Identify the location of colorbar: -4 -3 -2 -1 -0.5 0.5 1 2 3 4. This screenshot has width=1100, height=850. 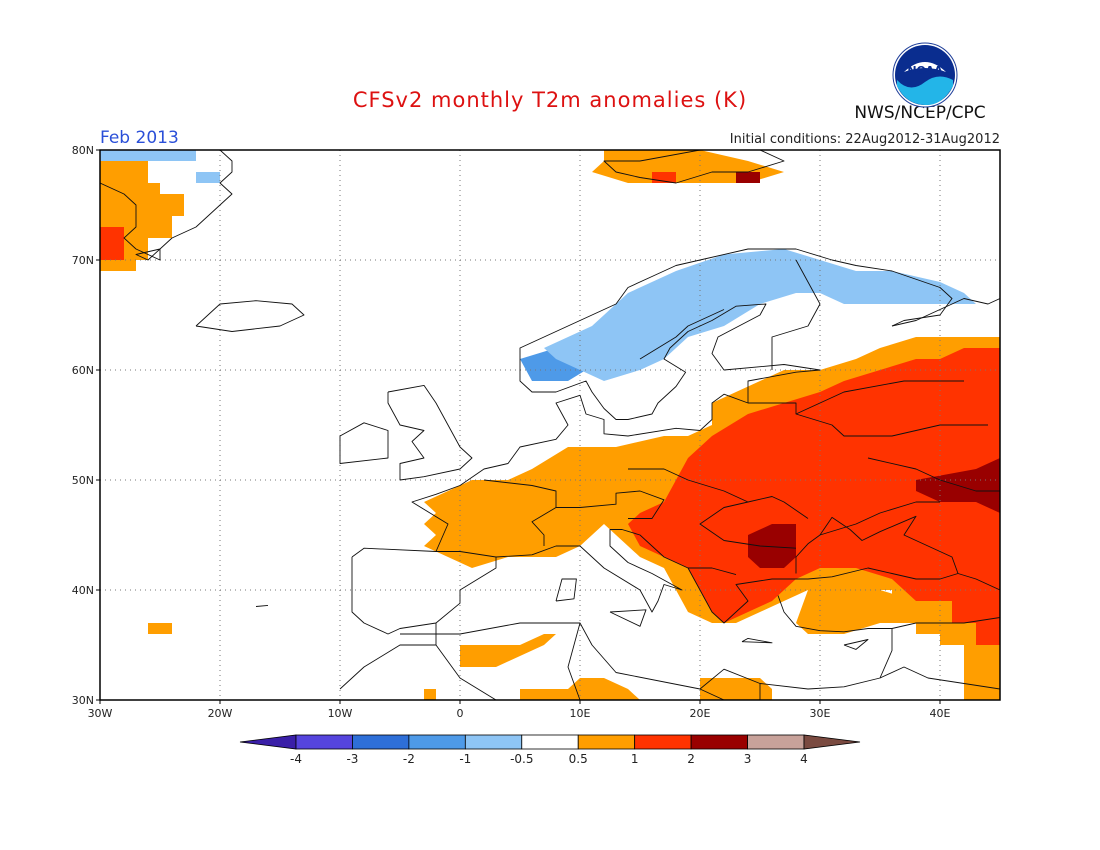
(550, 750).